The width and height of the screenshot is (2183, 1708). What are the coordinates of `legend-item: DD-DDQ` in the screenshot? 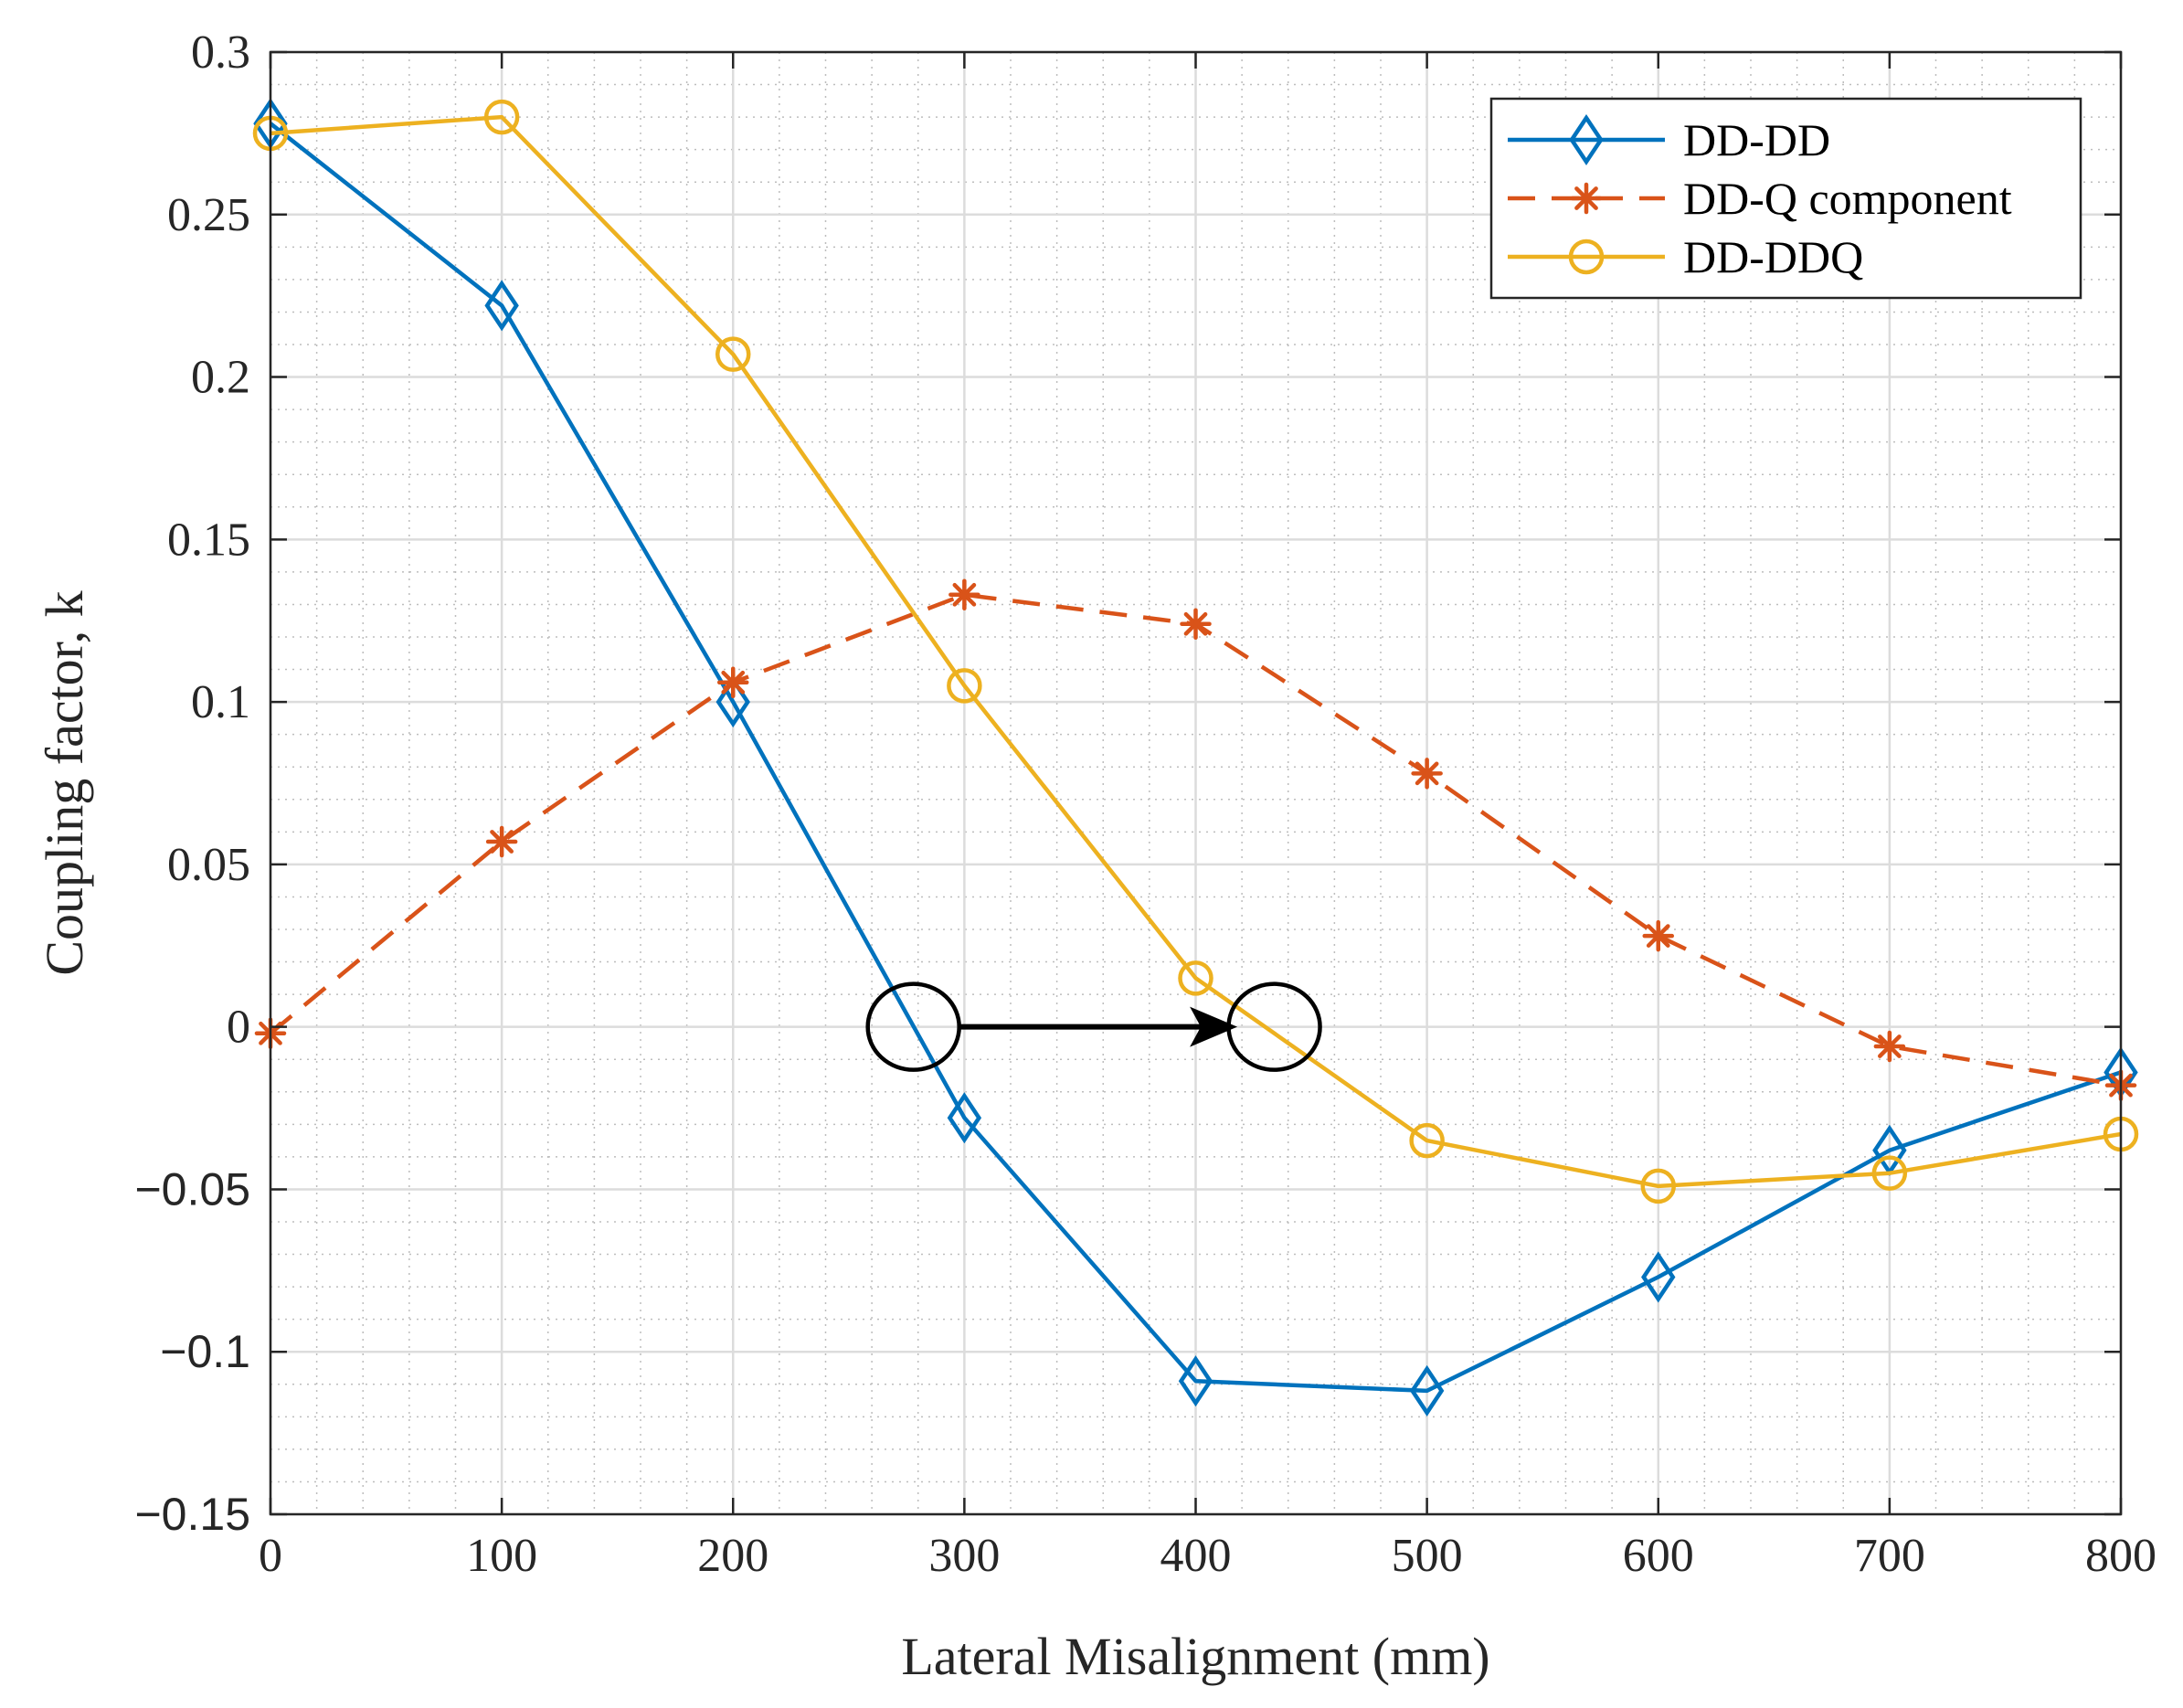 It's located at (1685, 256).